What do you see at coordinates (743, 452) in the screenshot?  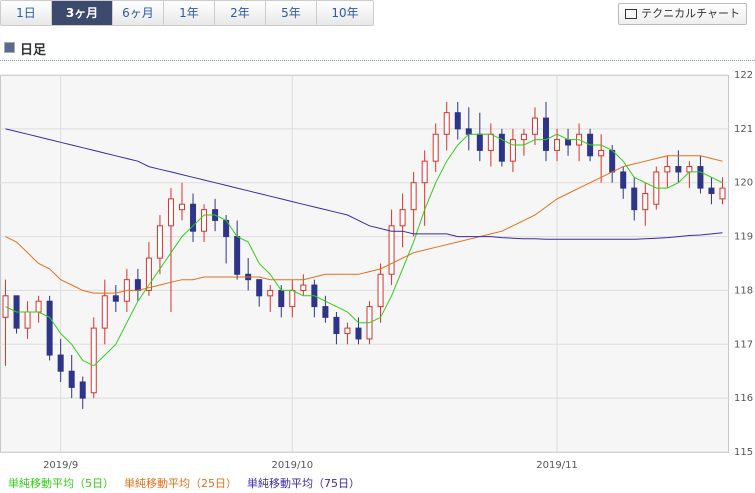 I see `y-tick-label: 115` at bounding box center [743, 452].